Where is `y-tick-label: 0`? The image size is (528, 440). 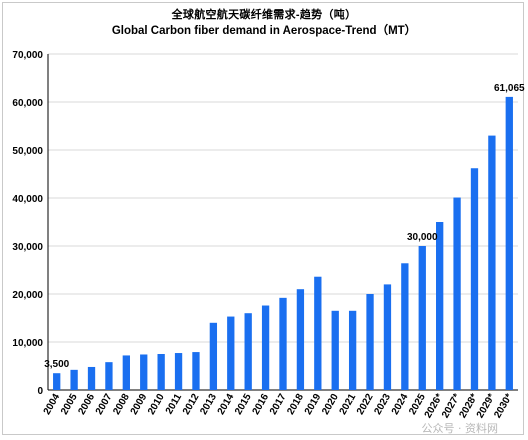 y-tick-label: 0 is located at coordinates (40, 391).